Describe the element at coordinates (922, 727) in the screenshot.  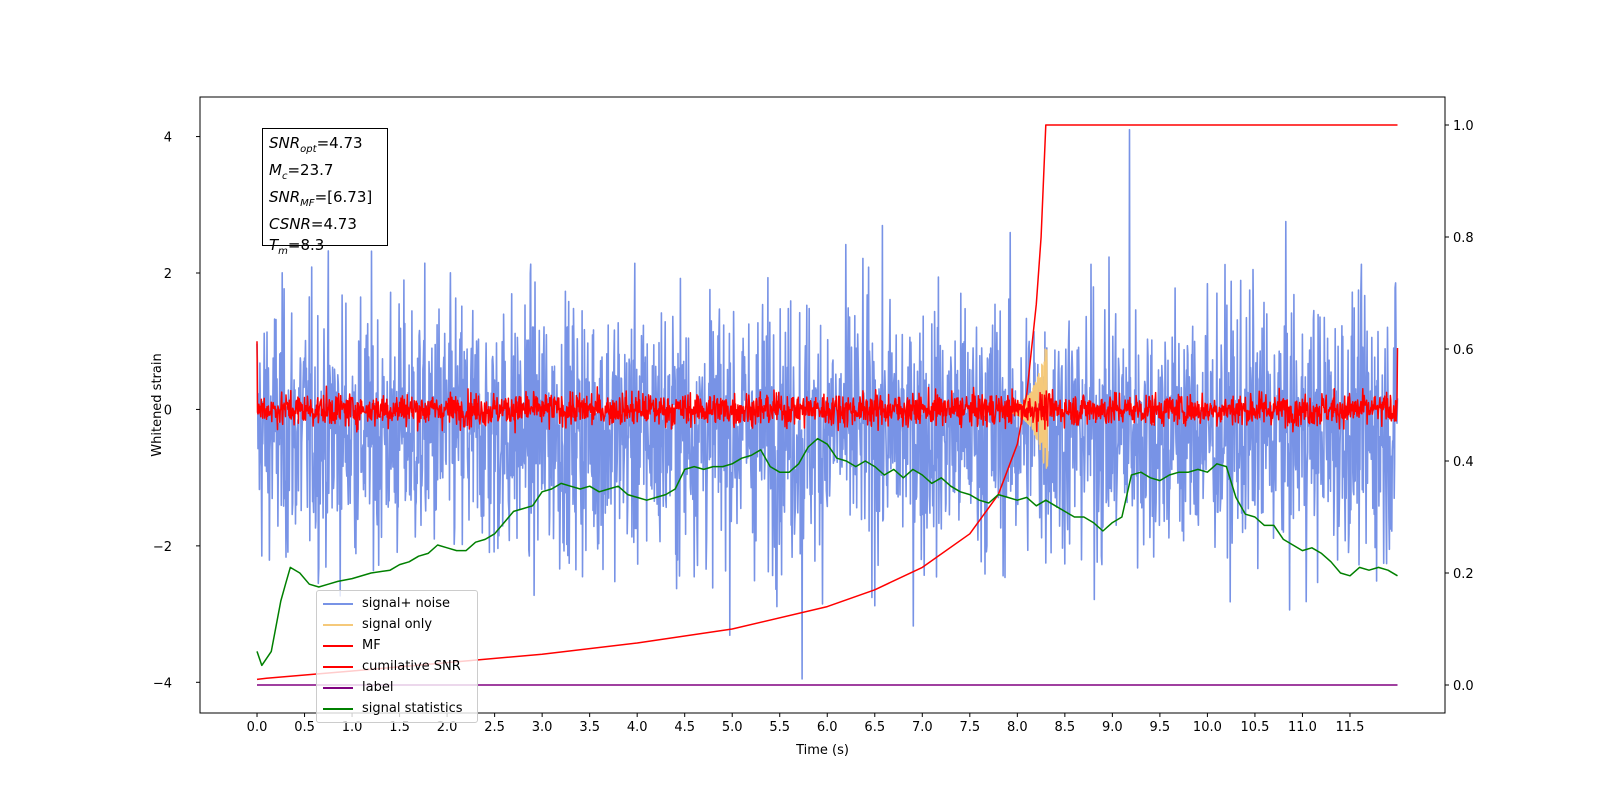
I see `x-tick-label: 7.0` at that location.